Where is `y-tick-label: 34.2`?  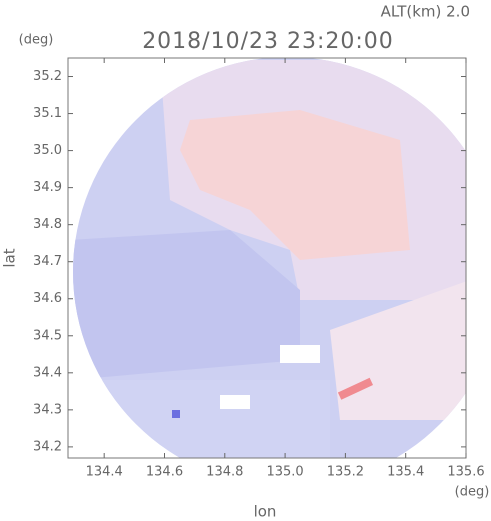
y-tick-label: 34.2 is located at coordinates (47, 446).